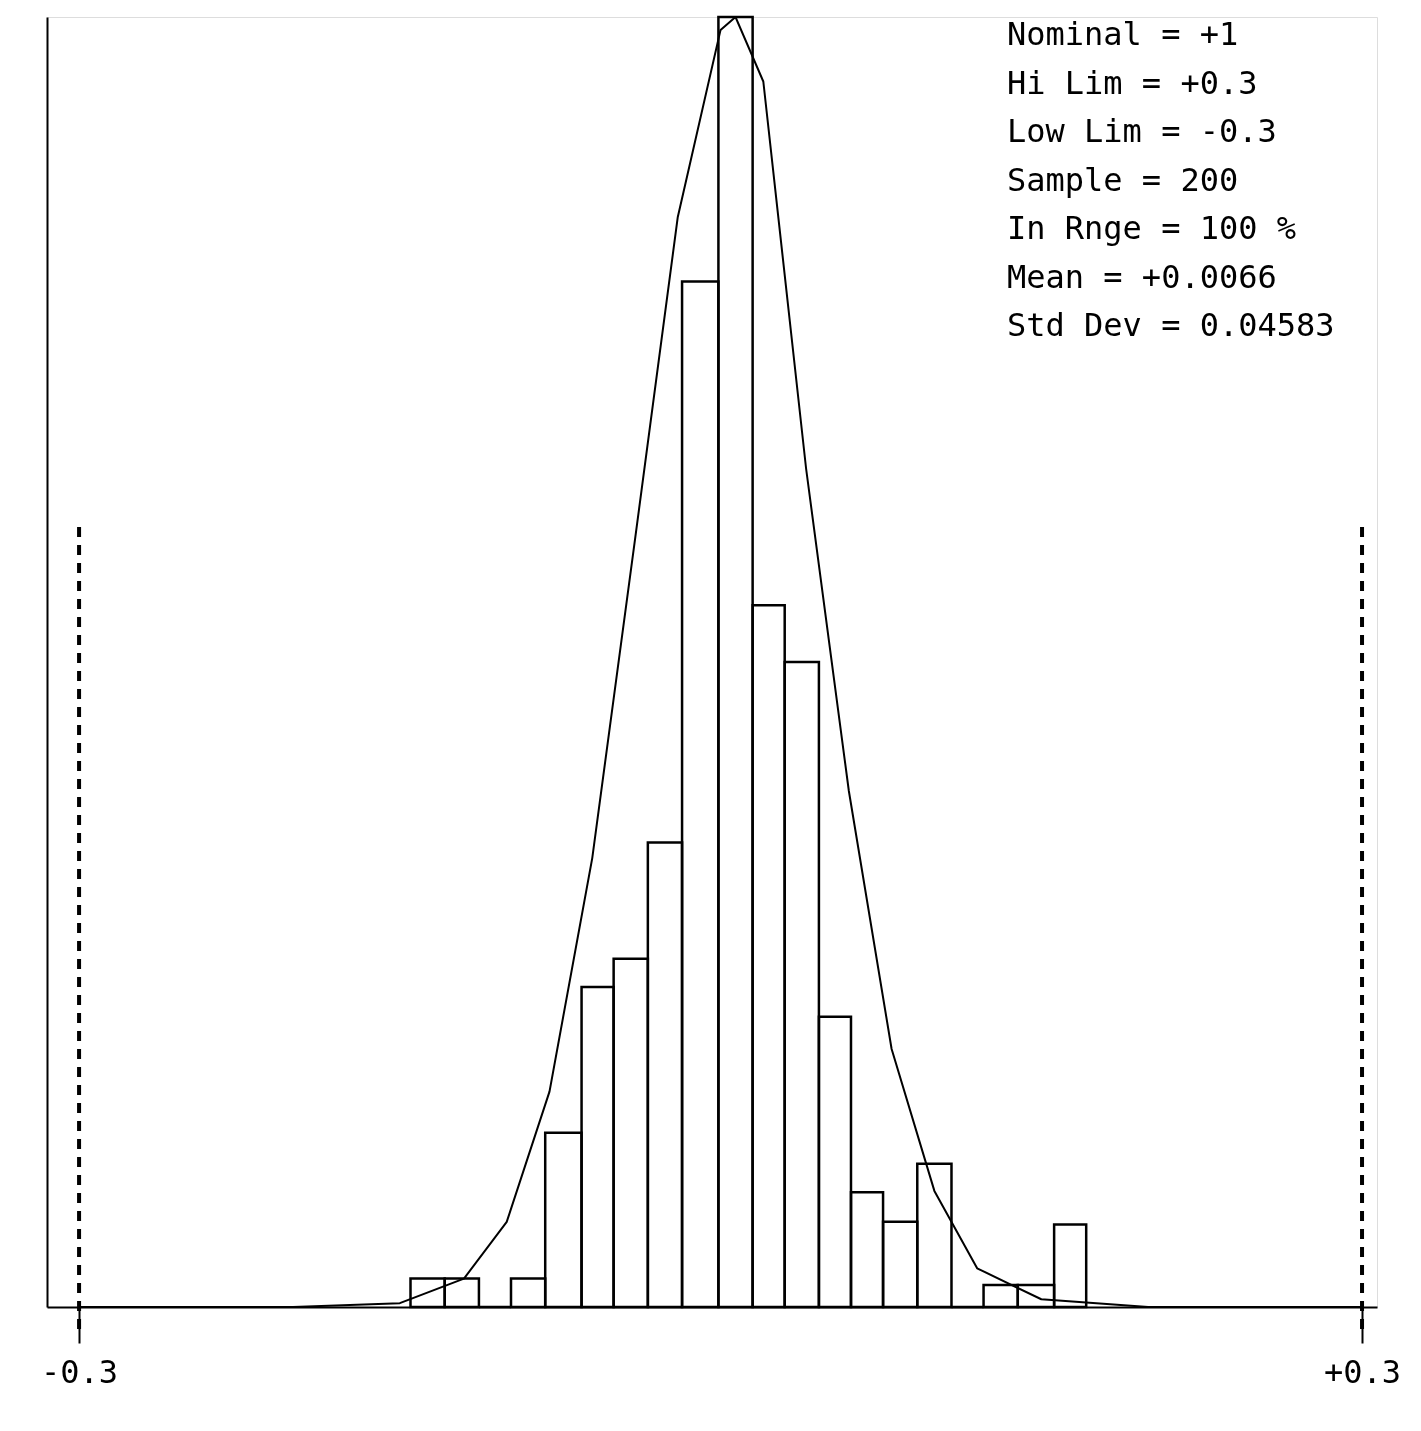 The width and height of the screenshot is (1421, 1431). Describe the element at coordinates (1142, 276) in the screenshot. I see `annotation: Mean = +0.0066` at that location.